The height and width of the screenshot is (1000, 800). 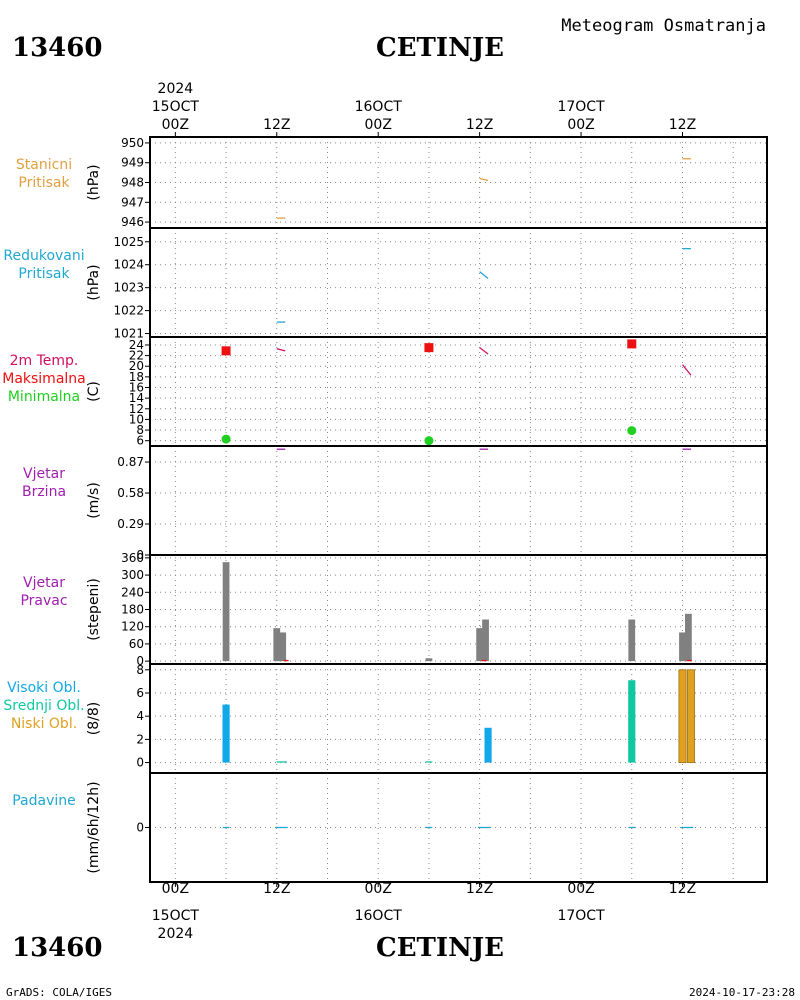 I want to click on y-tick-label: 948, so click(x=132, y=183).